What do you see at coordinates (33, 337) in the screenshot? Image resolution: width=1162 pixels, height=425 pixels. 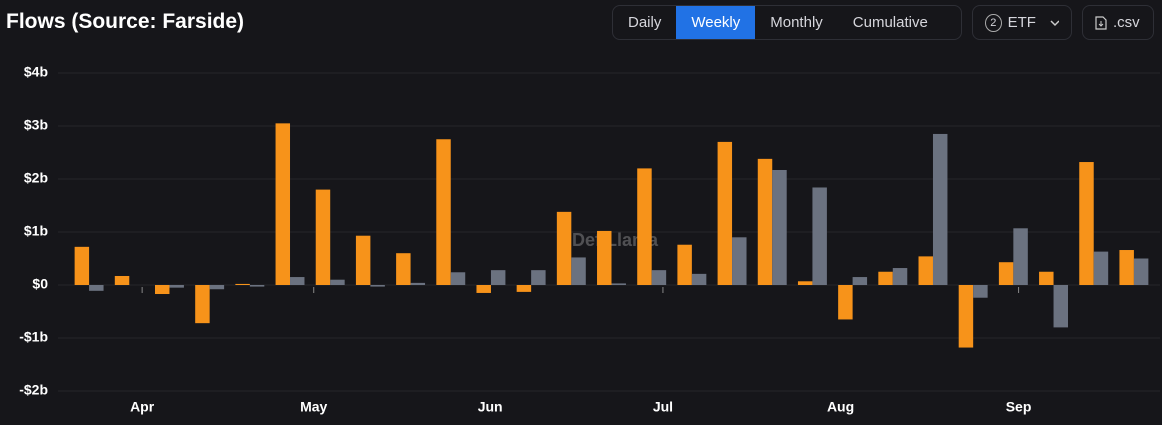 I see `y-tick-label: -$1b` at bounding box center [33, 337].